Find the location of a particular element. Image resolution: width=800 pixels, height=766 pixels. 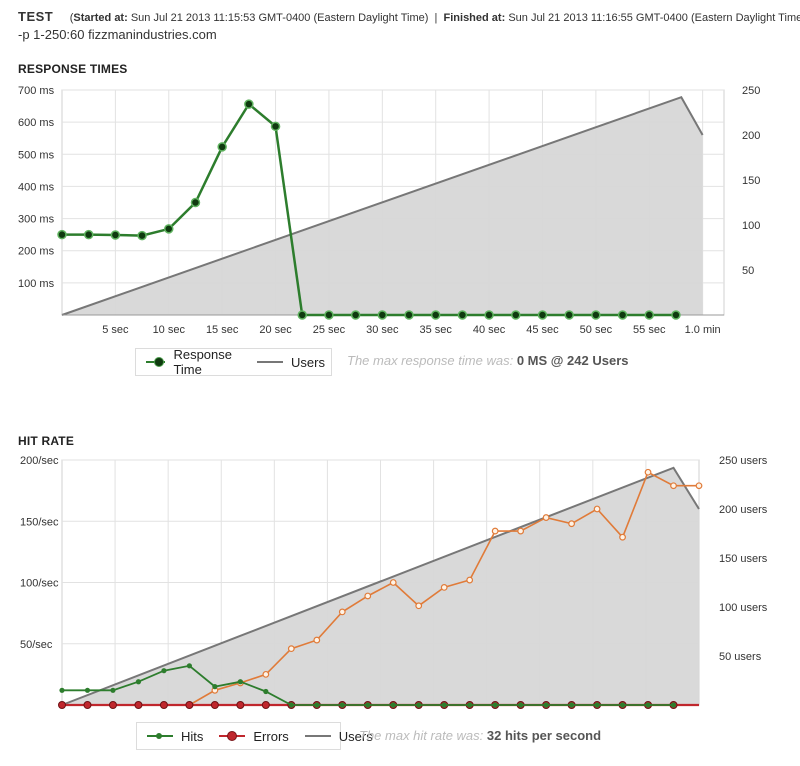

response-times-title: RESPONSE TIMES is located at coordinates (73, 69).